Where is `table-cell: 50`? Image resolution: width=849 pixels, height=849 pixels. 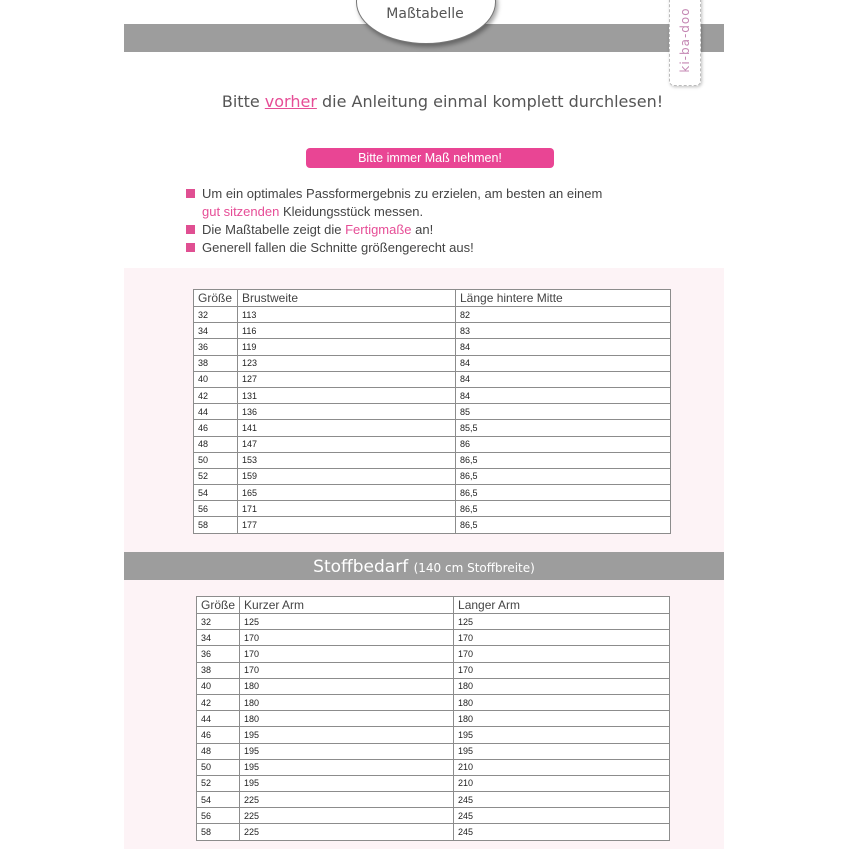 table-cell: 50 is located at coordinates (218, 767).